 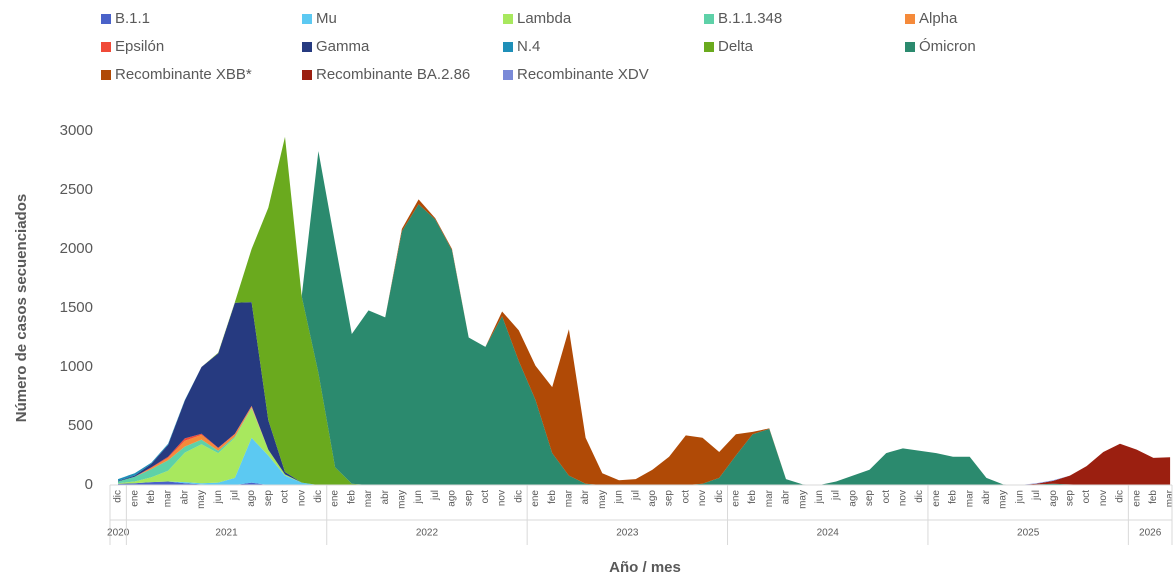 I want to click on y-tick-label: 2000, so click(x=76, y=248).